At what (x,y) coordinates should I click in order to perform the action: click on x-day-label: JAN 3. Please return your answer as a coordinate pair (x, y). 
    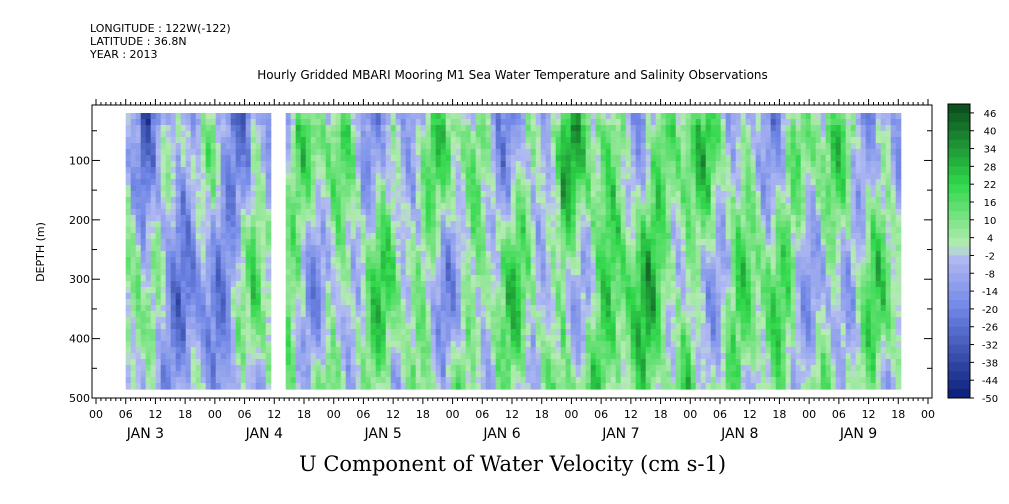
    Looking at the image, I should click on (145, 434).